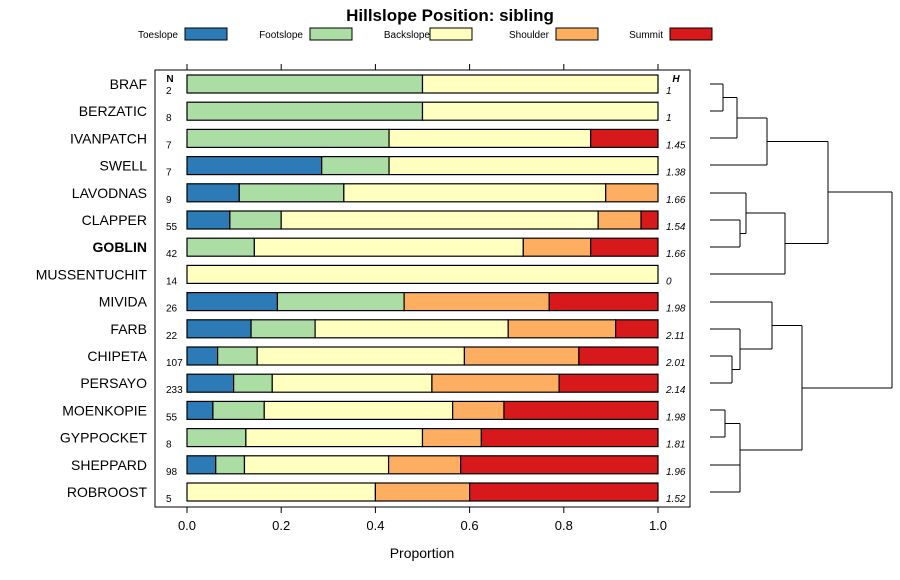 The width and height of the screenshot is (900, 580). Describe the element at coordinates (120, 247) in the screenshot. I see `category-label: GOBLIN` at that location.